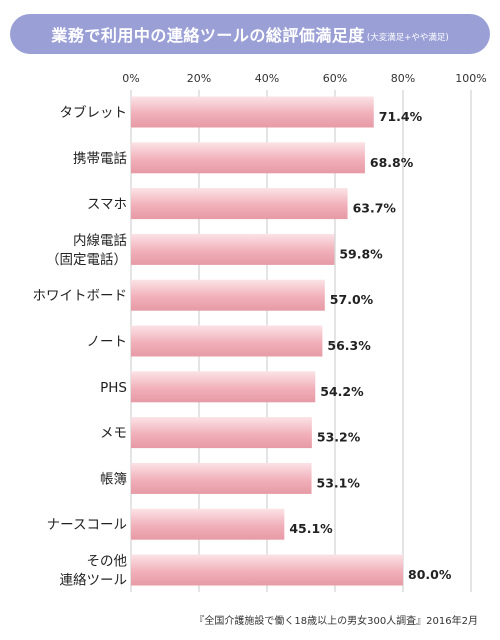 This screenshot has width=500, height=640. Describe the element at coordinates (87, 525) in the screenshot. I see `category-label: ナースコール` at that location.